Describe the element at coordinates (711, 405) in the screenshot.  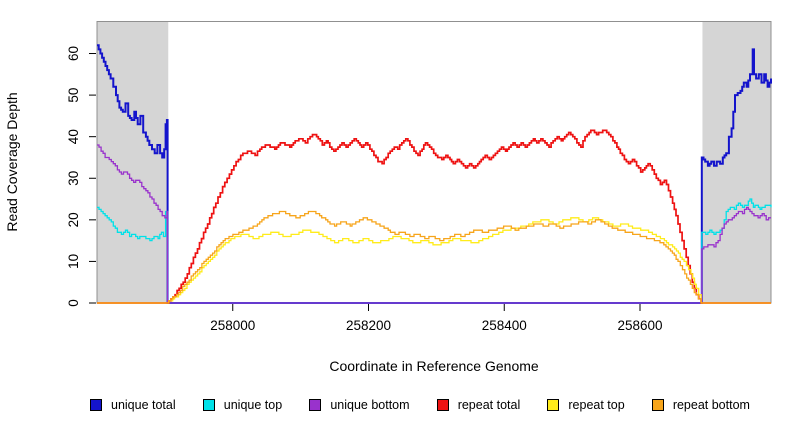
I see `legend-label: repeat bottom` at that location.